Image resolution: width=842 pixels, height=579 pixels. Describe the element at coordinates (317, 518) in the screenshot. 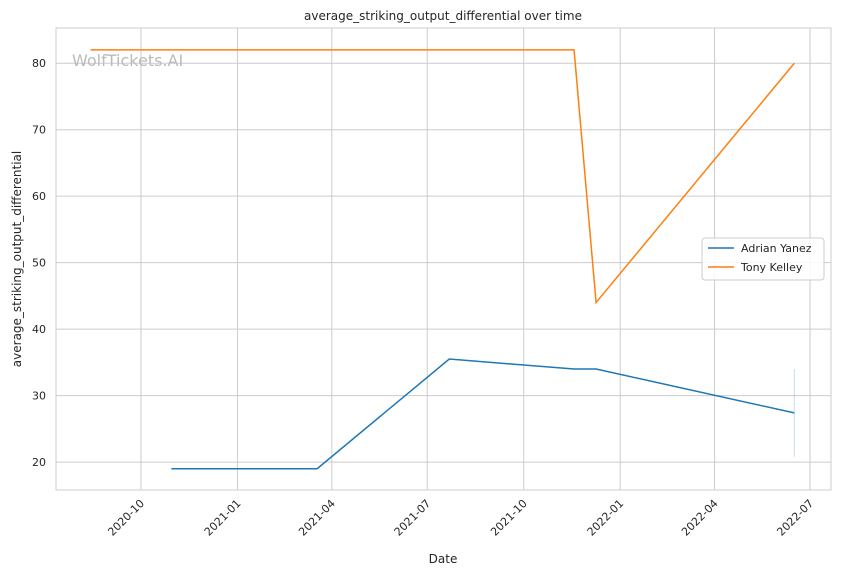

I see `x-tick-label: 2021-04` at that location.